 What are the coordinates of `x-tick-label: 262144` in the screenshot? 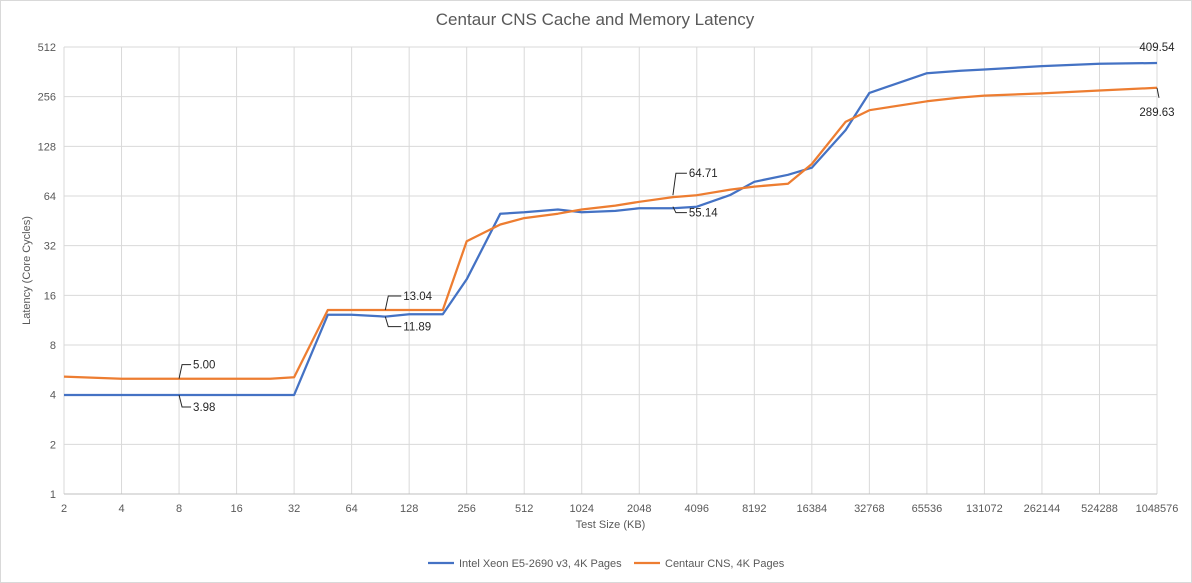 It's located at (1042, 509).